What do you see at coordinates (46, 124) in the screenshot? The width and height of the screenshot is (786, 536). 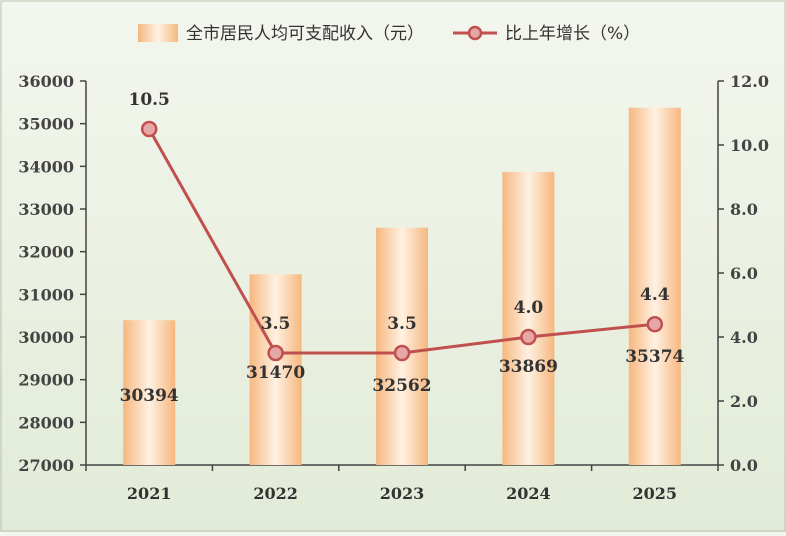 I see `y-left-tick-label: 35000` at bounding box center [46, 124].